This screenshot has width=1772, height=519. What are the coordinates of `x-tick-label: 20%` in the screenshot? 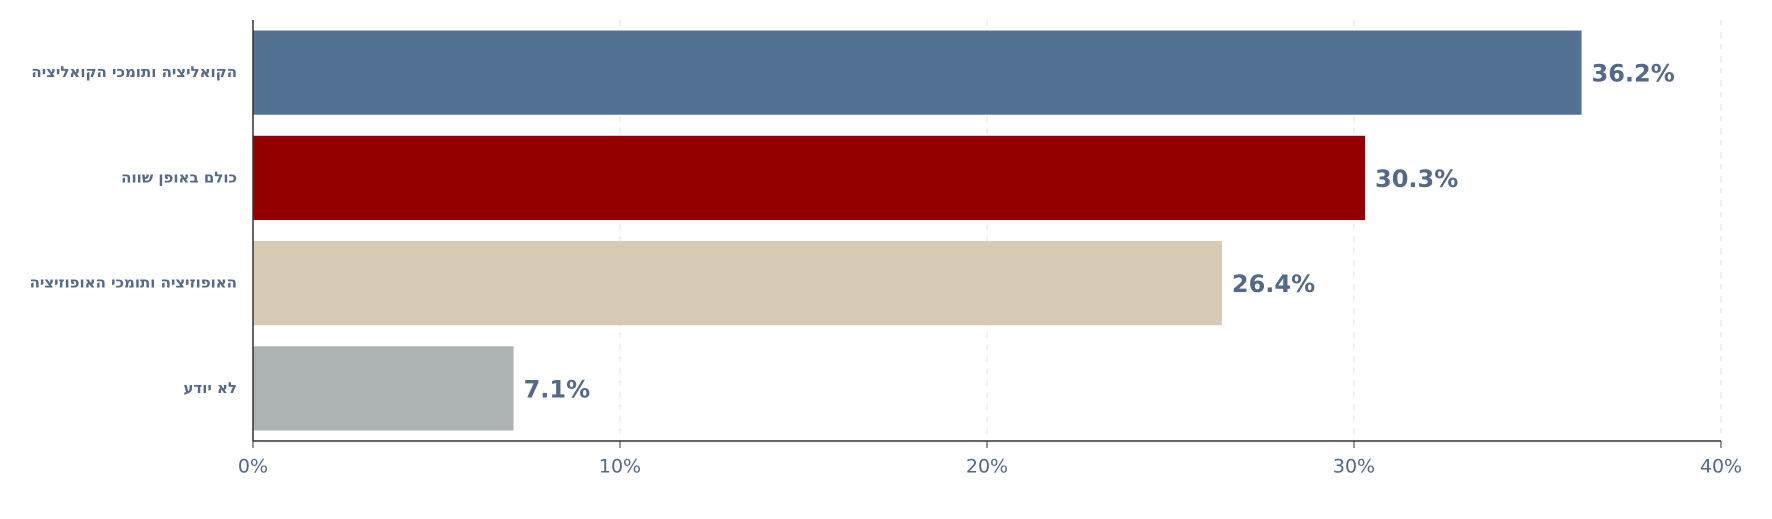 It's located at (987, 467).